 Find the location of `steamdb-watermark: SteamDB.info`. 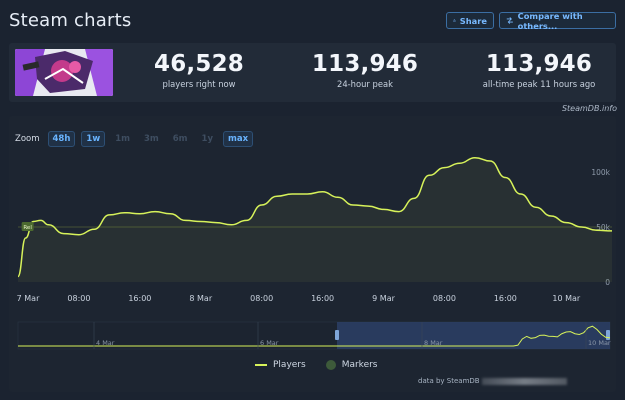

steamdb-watermark: SteamDB.info is located at coordinates (589, 108).